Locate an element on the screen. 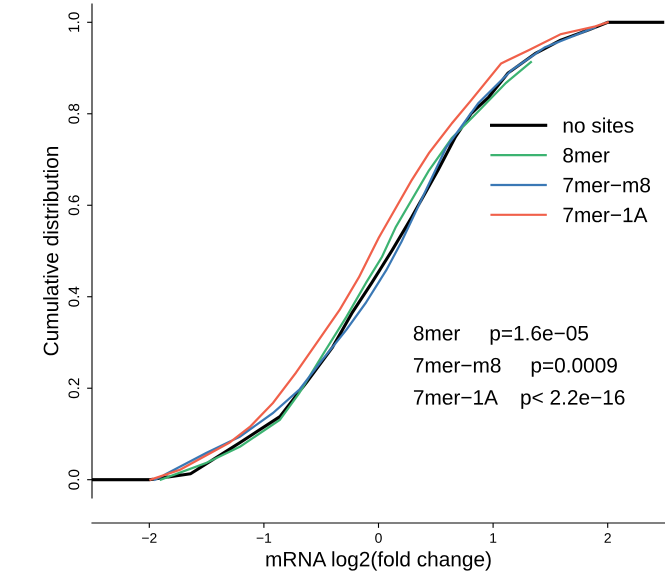  annotation: 7mer−m8 p=0.0009 is located at coordinates (515, 367).